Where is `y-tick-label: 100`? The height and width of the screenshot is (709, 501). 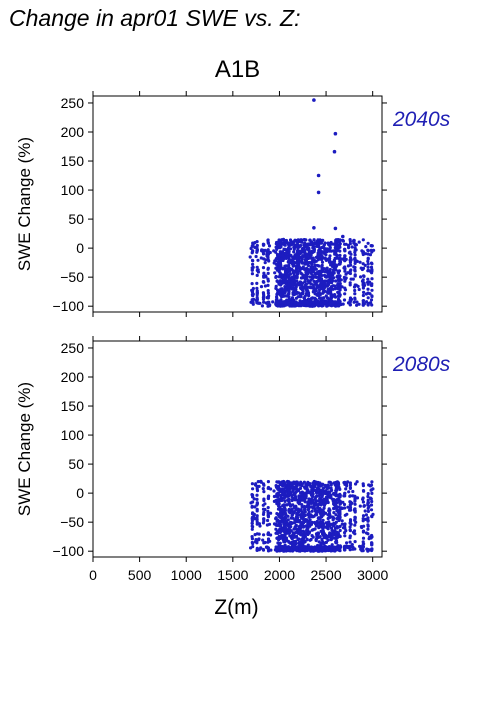 y-tick-label: 100 is located at coordinates (73, 435).